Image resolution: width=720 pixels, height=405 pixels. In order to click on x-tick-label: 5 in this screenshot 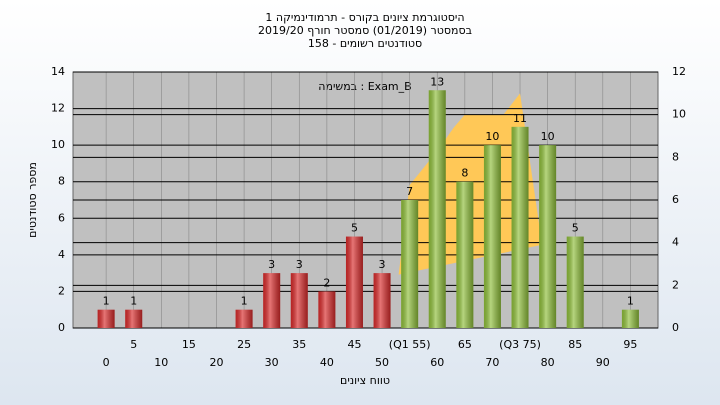, I will do `click(133, 344)`.